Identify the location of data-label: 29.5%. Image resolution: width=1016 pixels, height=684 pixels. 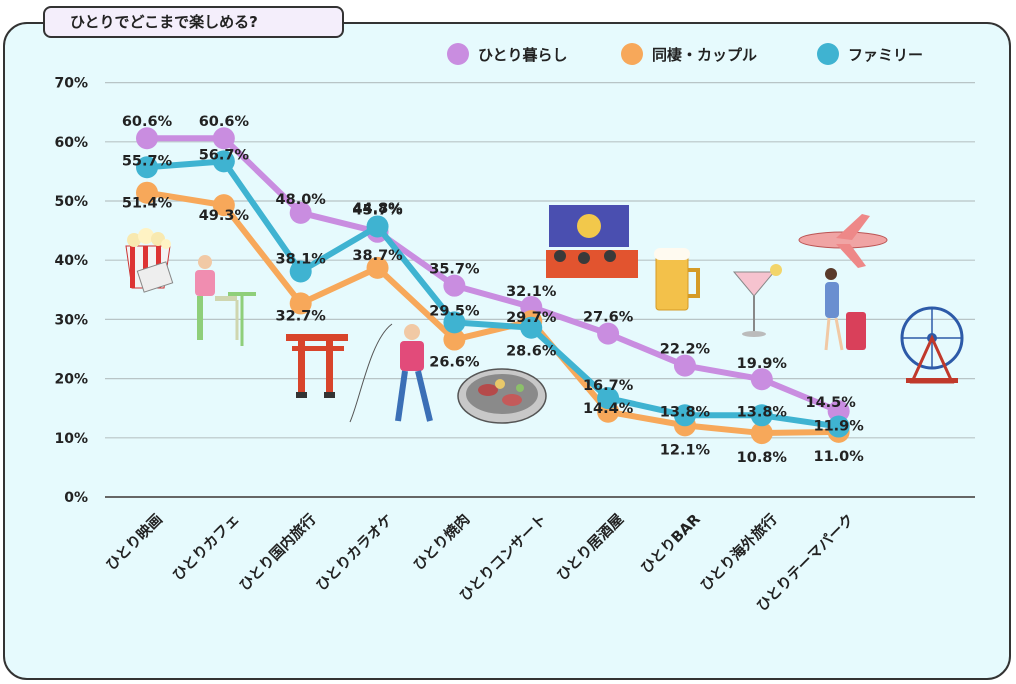
(454, 311).